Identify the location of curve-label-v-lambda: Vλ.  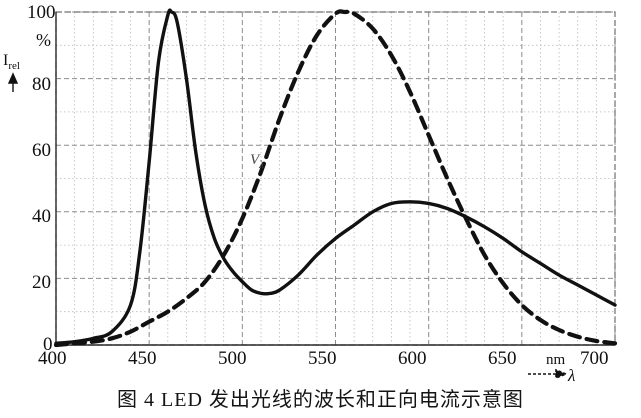
(257, 161).